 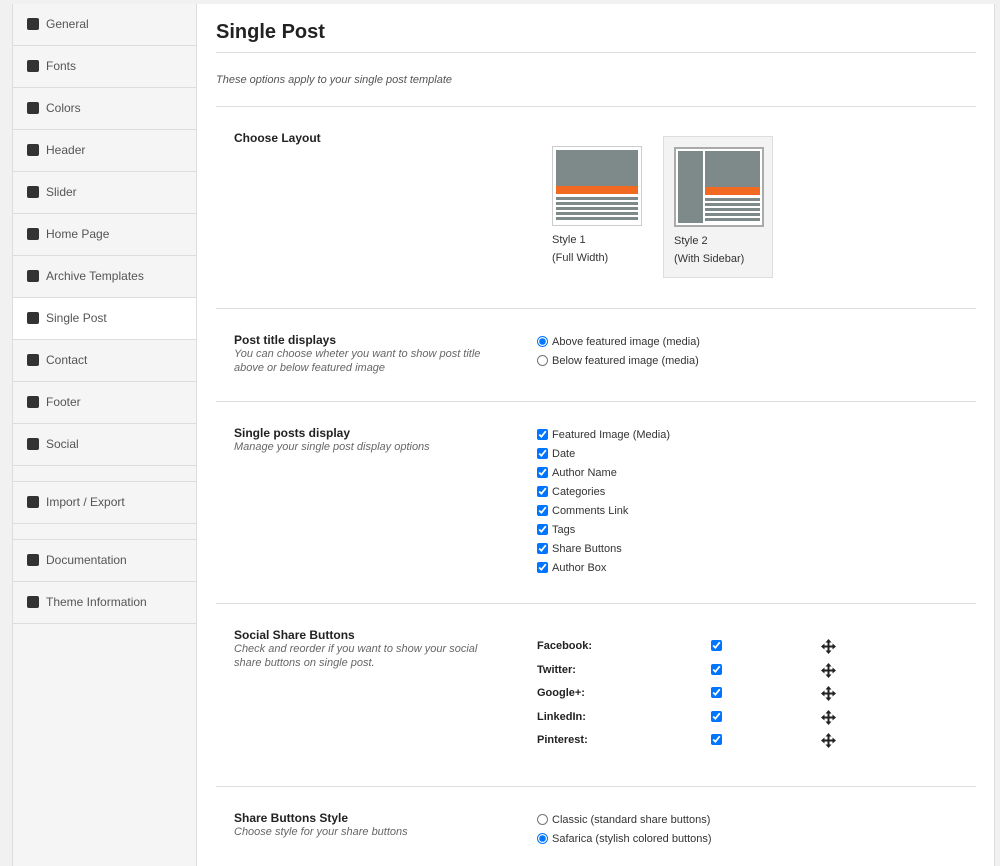 I want to click on menu-item: Archive Templates, so click(x=104, y=277).